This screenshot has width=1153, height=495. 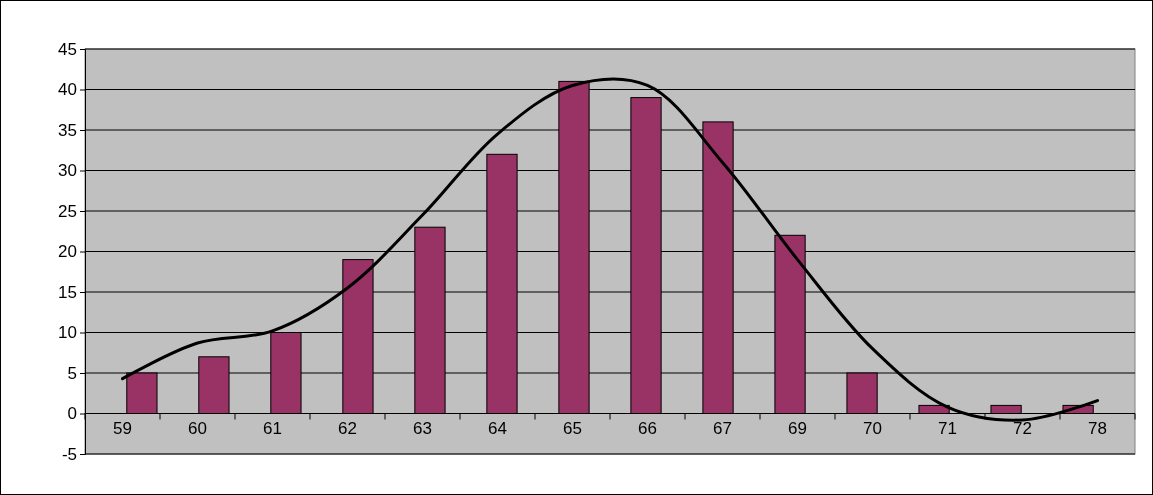 What do you see at coordinates (67, 90) in the screenshot?
I see `y-tick-label: 40` at bounding box center [67, 90].